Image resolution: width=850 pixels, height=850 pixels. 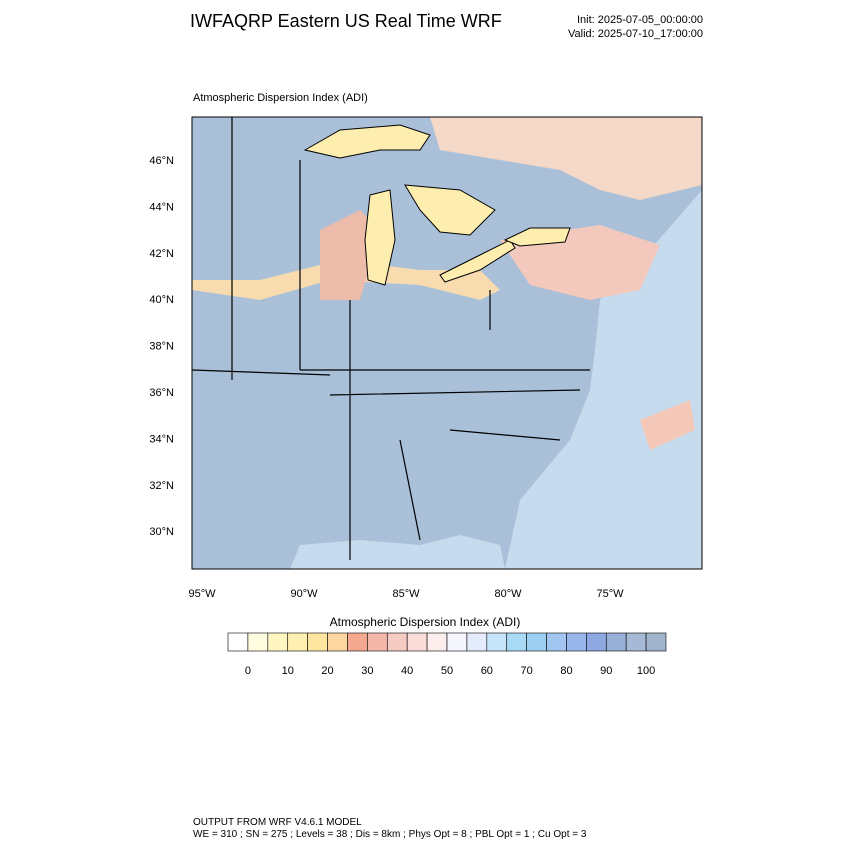 I want to click on lat-label: 38°N, so click(x=161, y=347).